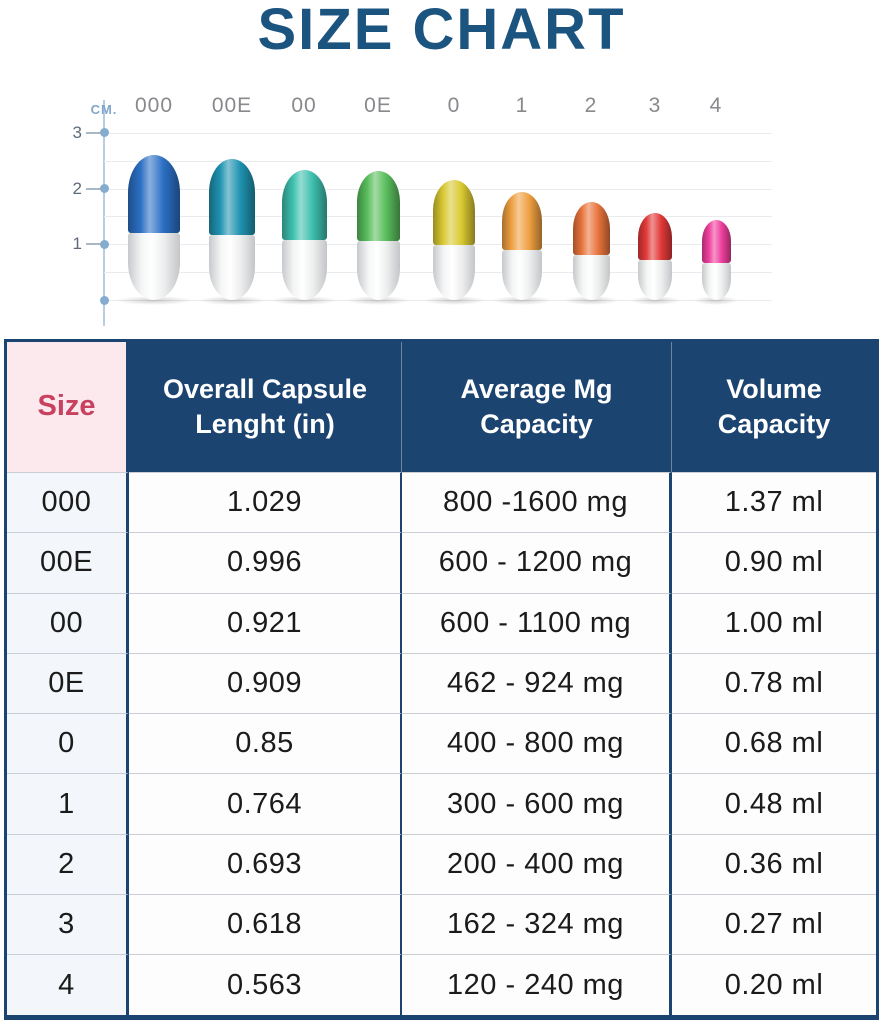 The height and width of the screenshot is (1024, 883). What do you see at coordinates (265, 683) in the screenshot?
I see `table-cell: 0.909` at bounding box center [265, 683].